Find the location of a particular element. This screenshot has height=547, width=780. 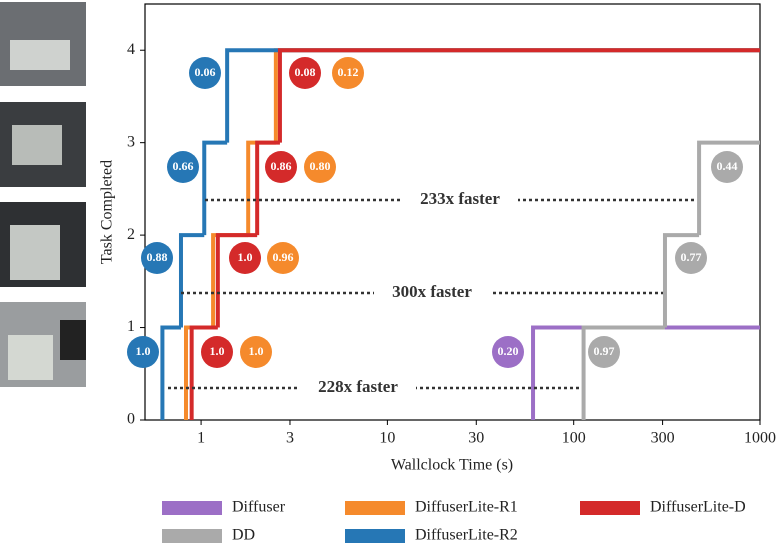

x-axis-label: Wallclock Time (s) is located at coordinates (452, 465).